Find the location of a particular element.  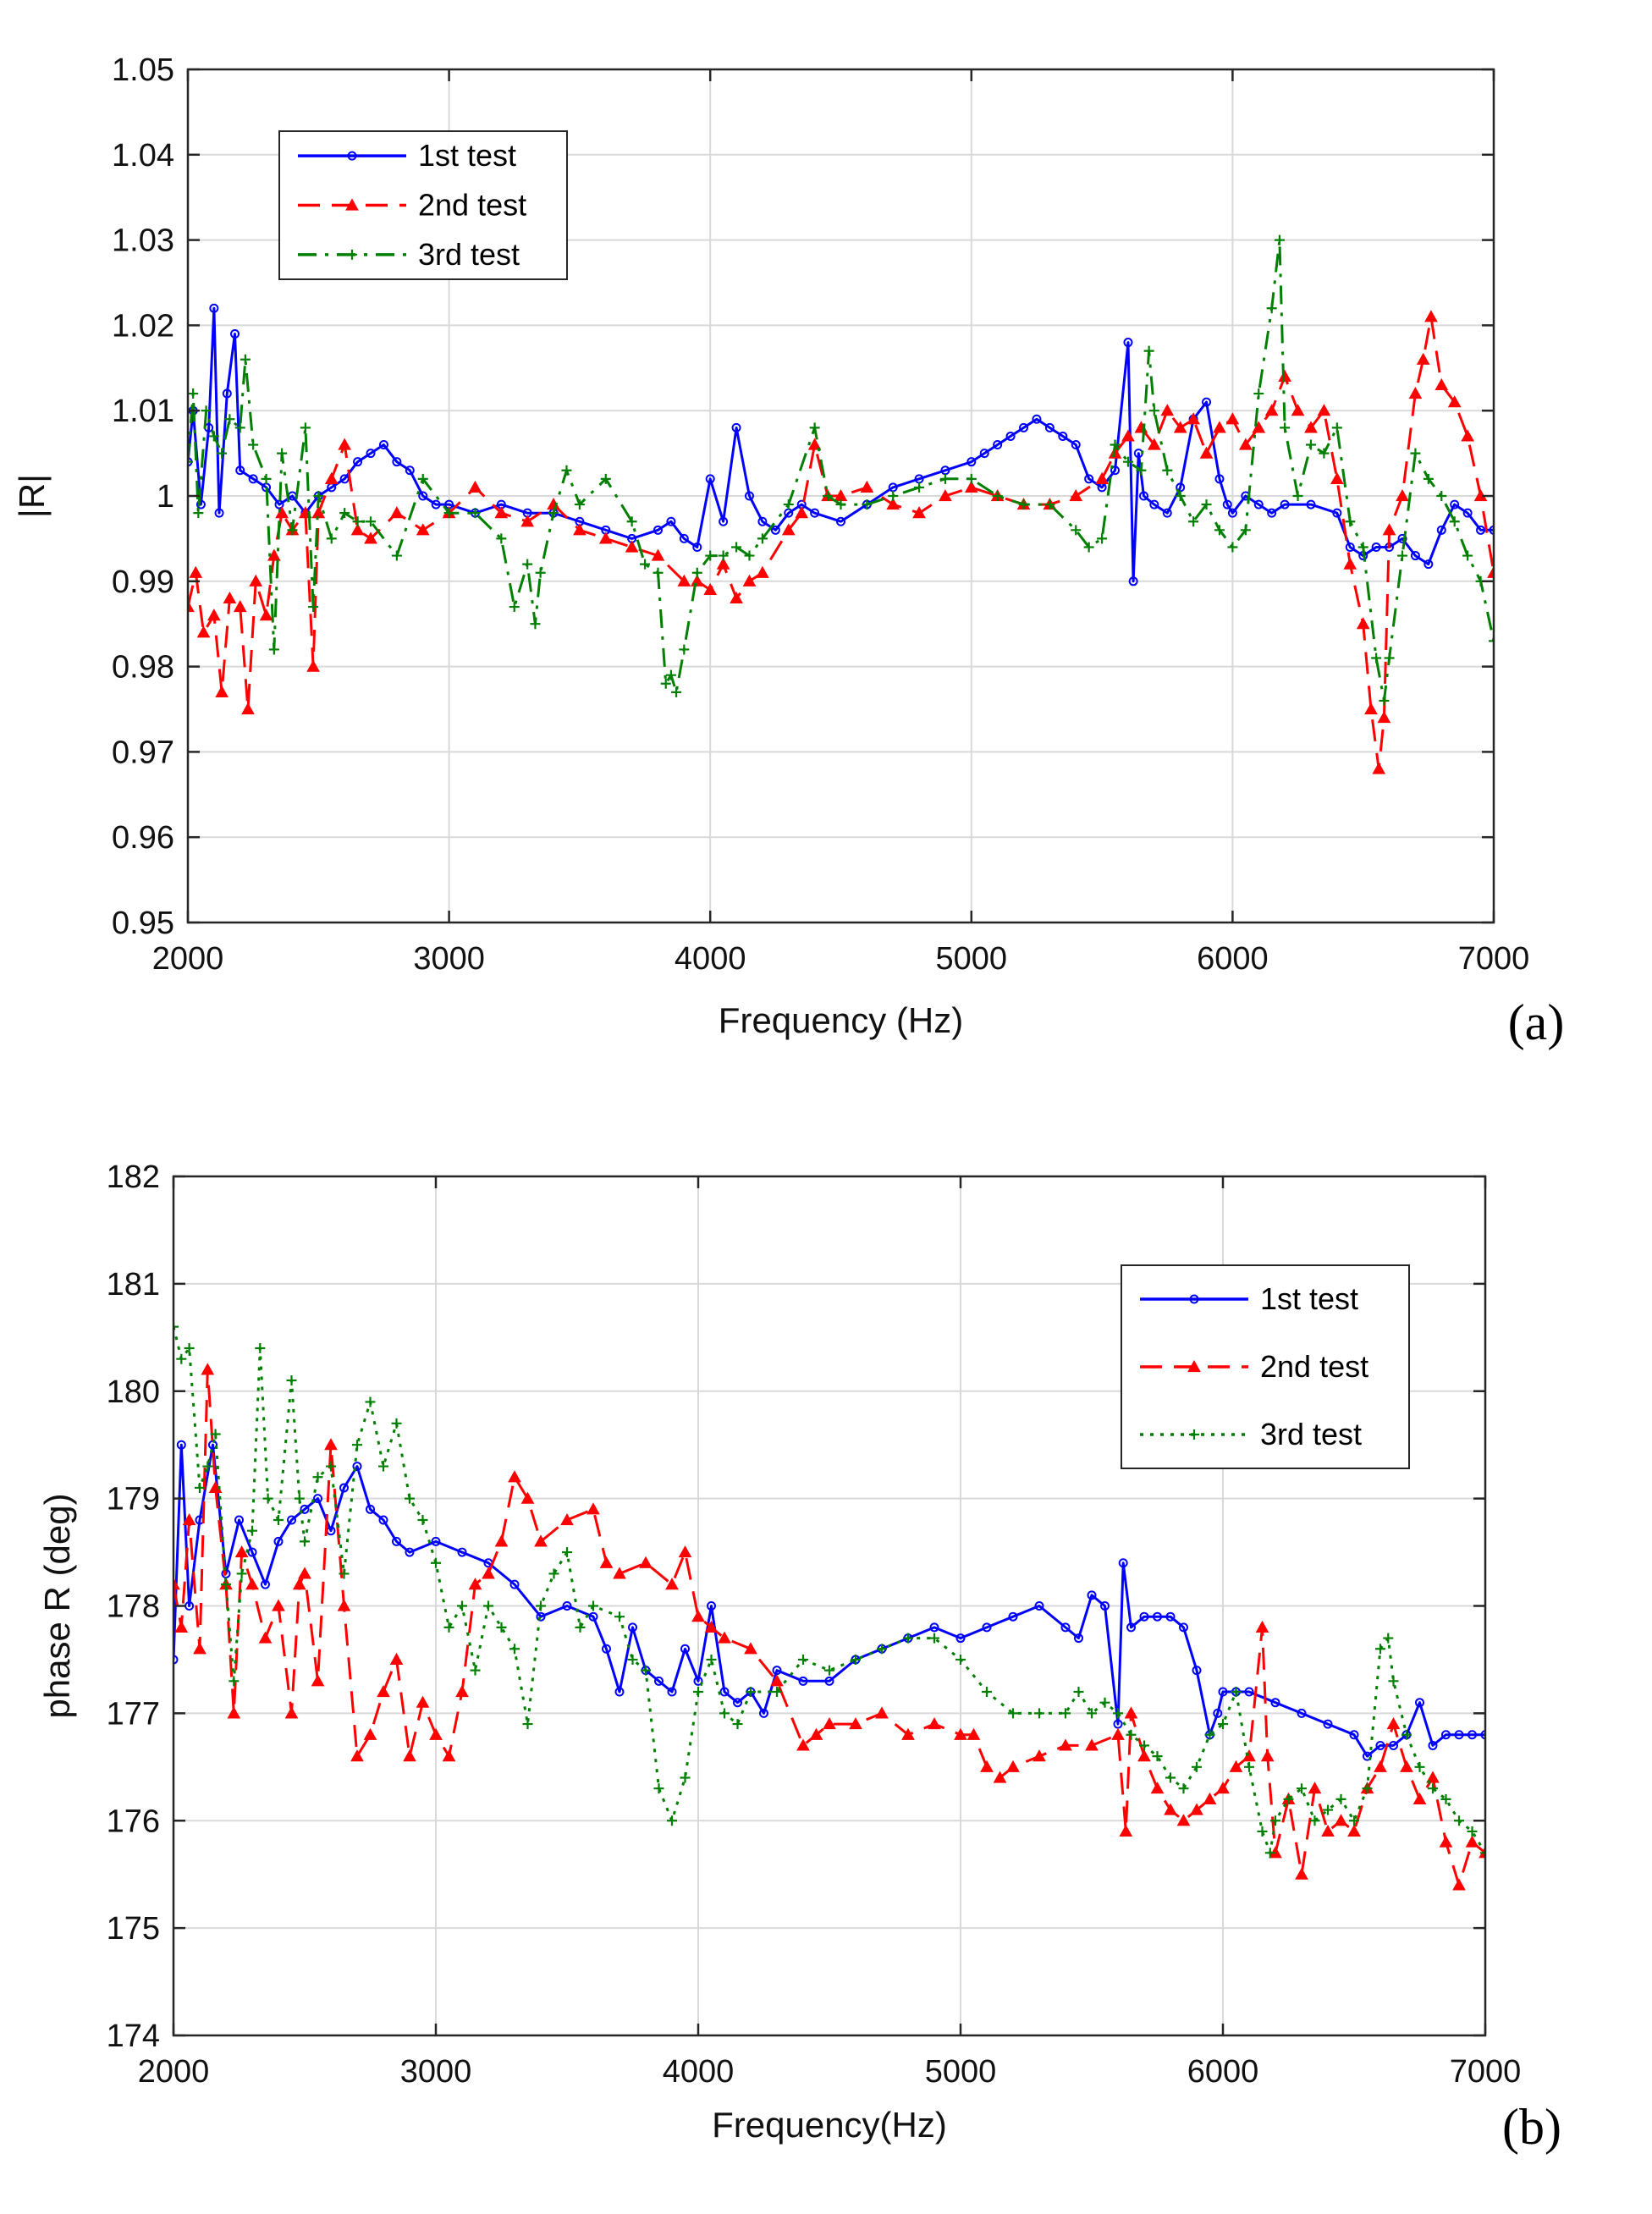

y-tick-label: 178 is located at coordinates (133, 1607).